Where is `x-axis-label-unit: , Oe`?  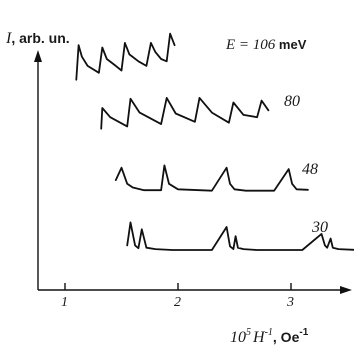
x-axis-label-unit: , Oe is located at coordinates (286, 337).